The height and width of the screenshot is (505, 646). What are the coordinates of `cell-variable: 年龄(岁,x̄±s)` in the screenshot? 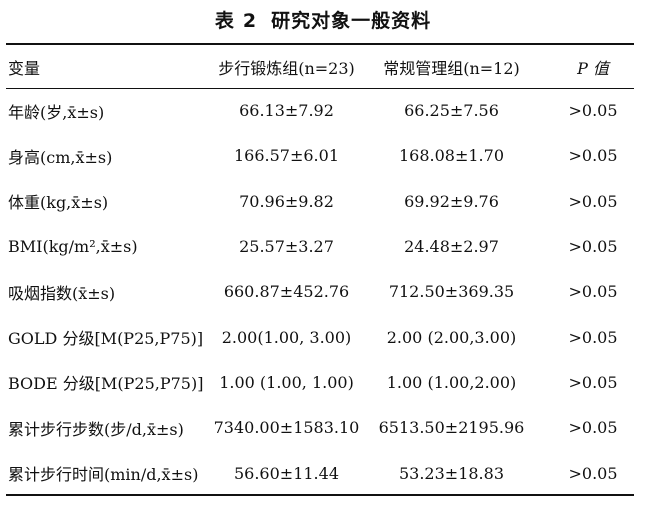 It's located at (56, 112).